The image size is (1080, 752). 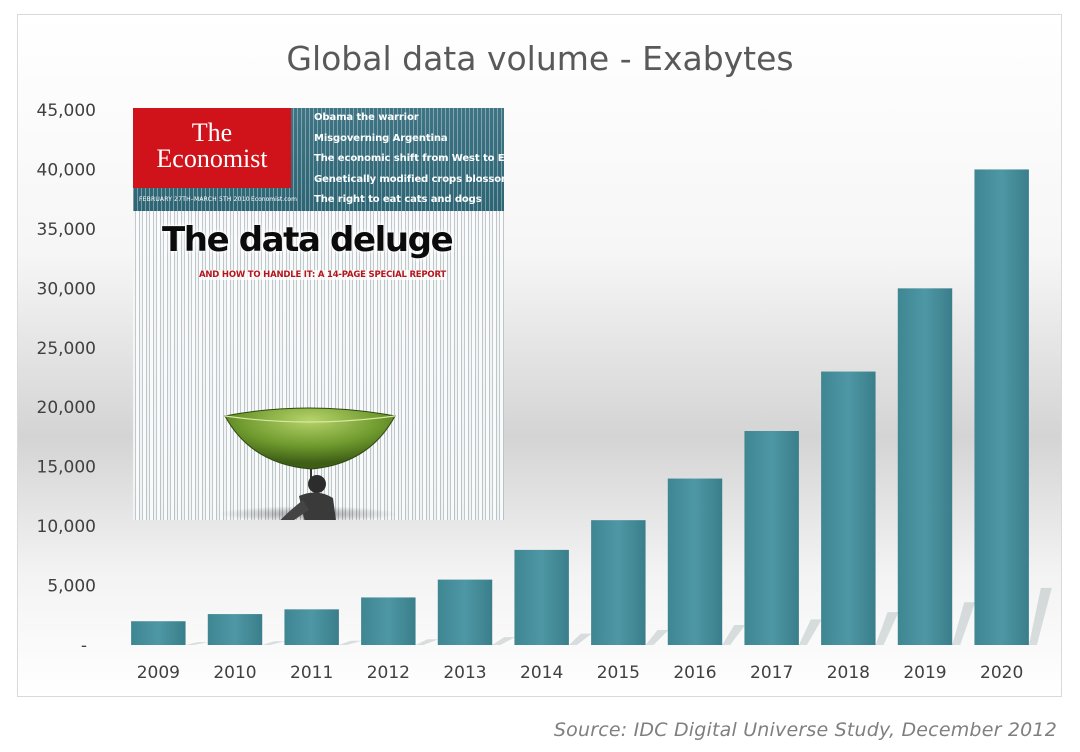 I want to click on y-tick-label: 5,000, so click(x=71, y=587).